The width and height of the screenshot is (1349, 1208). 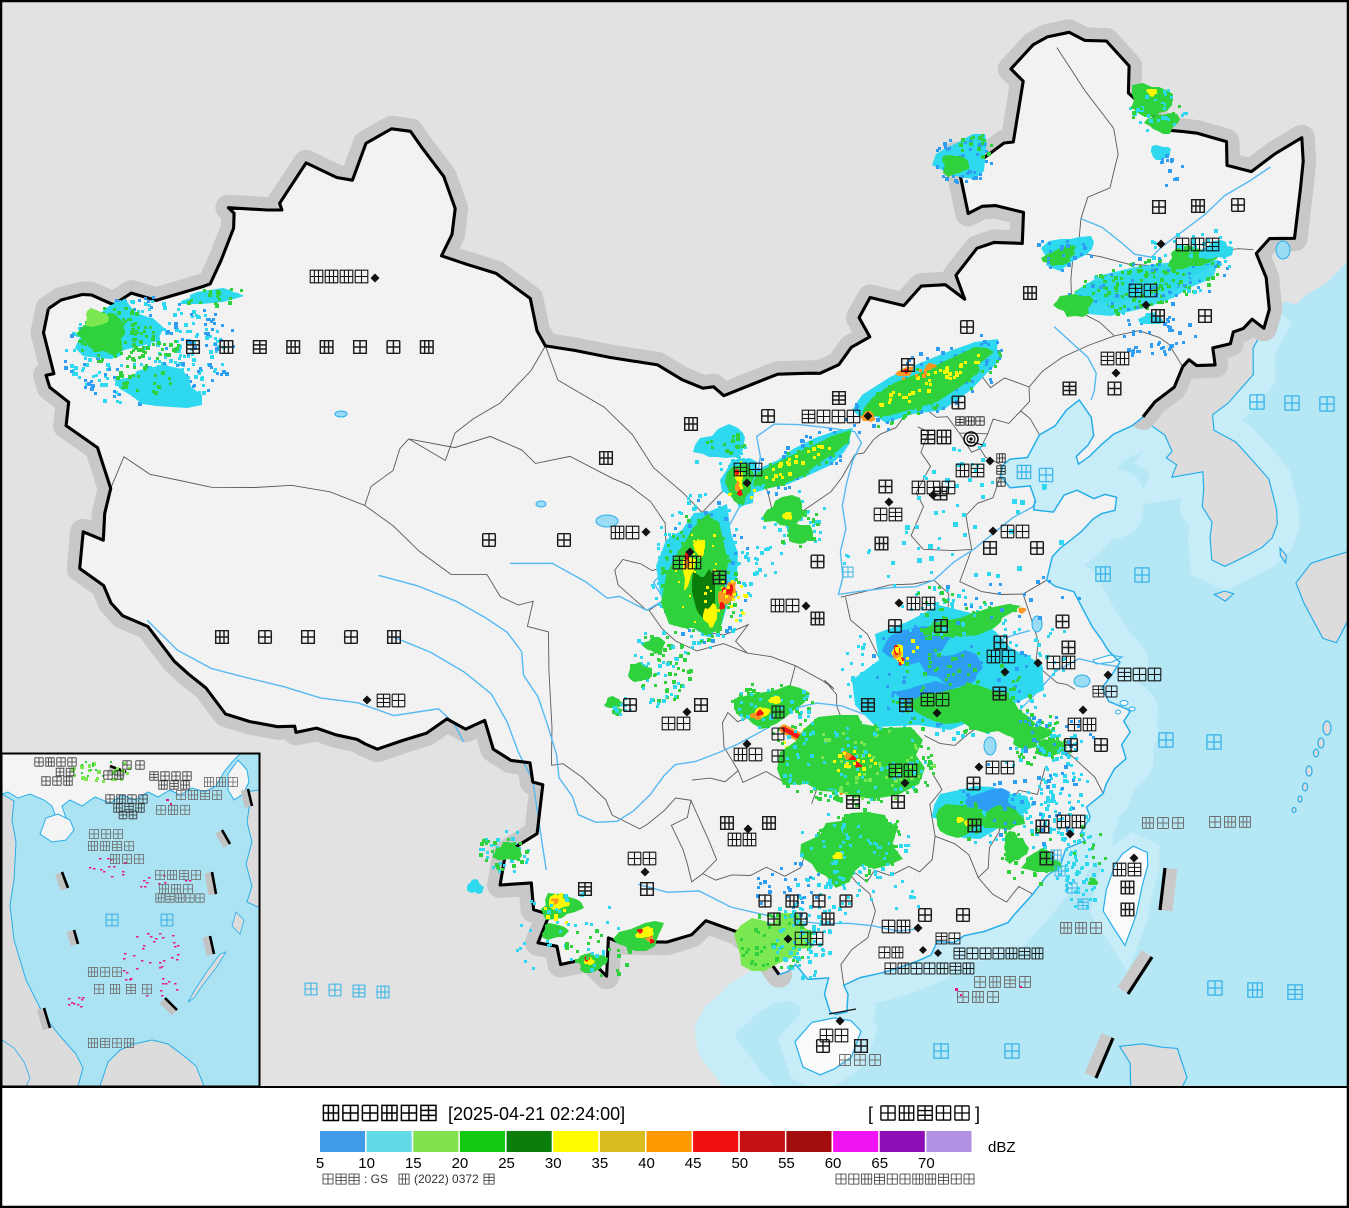 What do you see at coordinates (413, 1163) in the screenshot?
I see `svg-text: 15` at bounding box center [413, 1163].